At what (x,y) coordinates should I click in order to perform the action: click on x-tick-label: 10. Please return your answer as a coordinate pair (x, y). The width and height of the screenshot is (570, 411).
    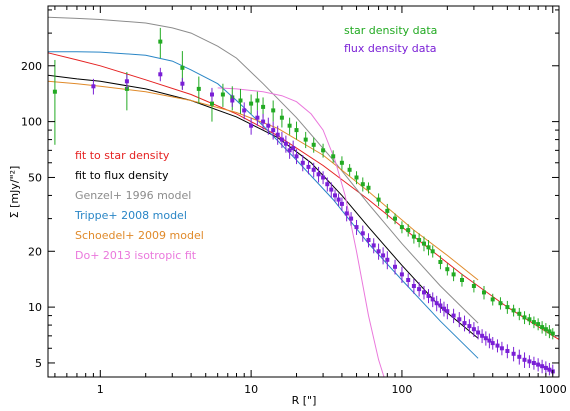
    Looking at the image, I should click on (251, 389).